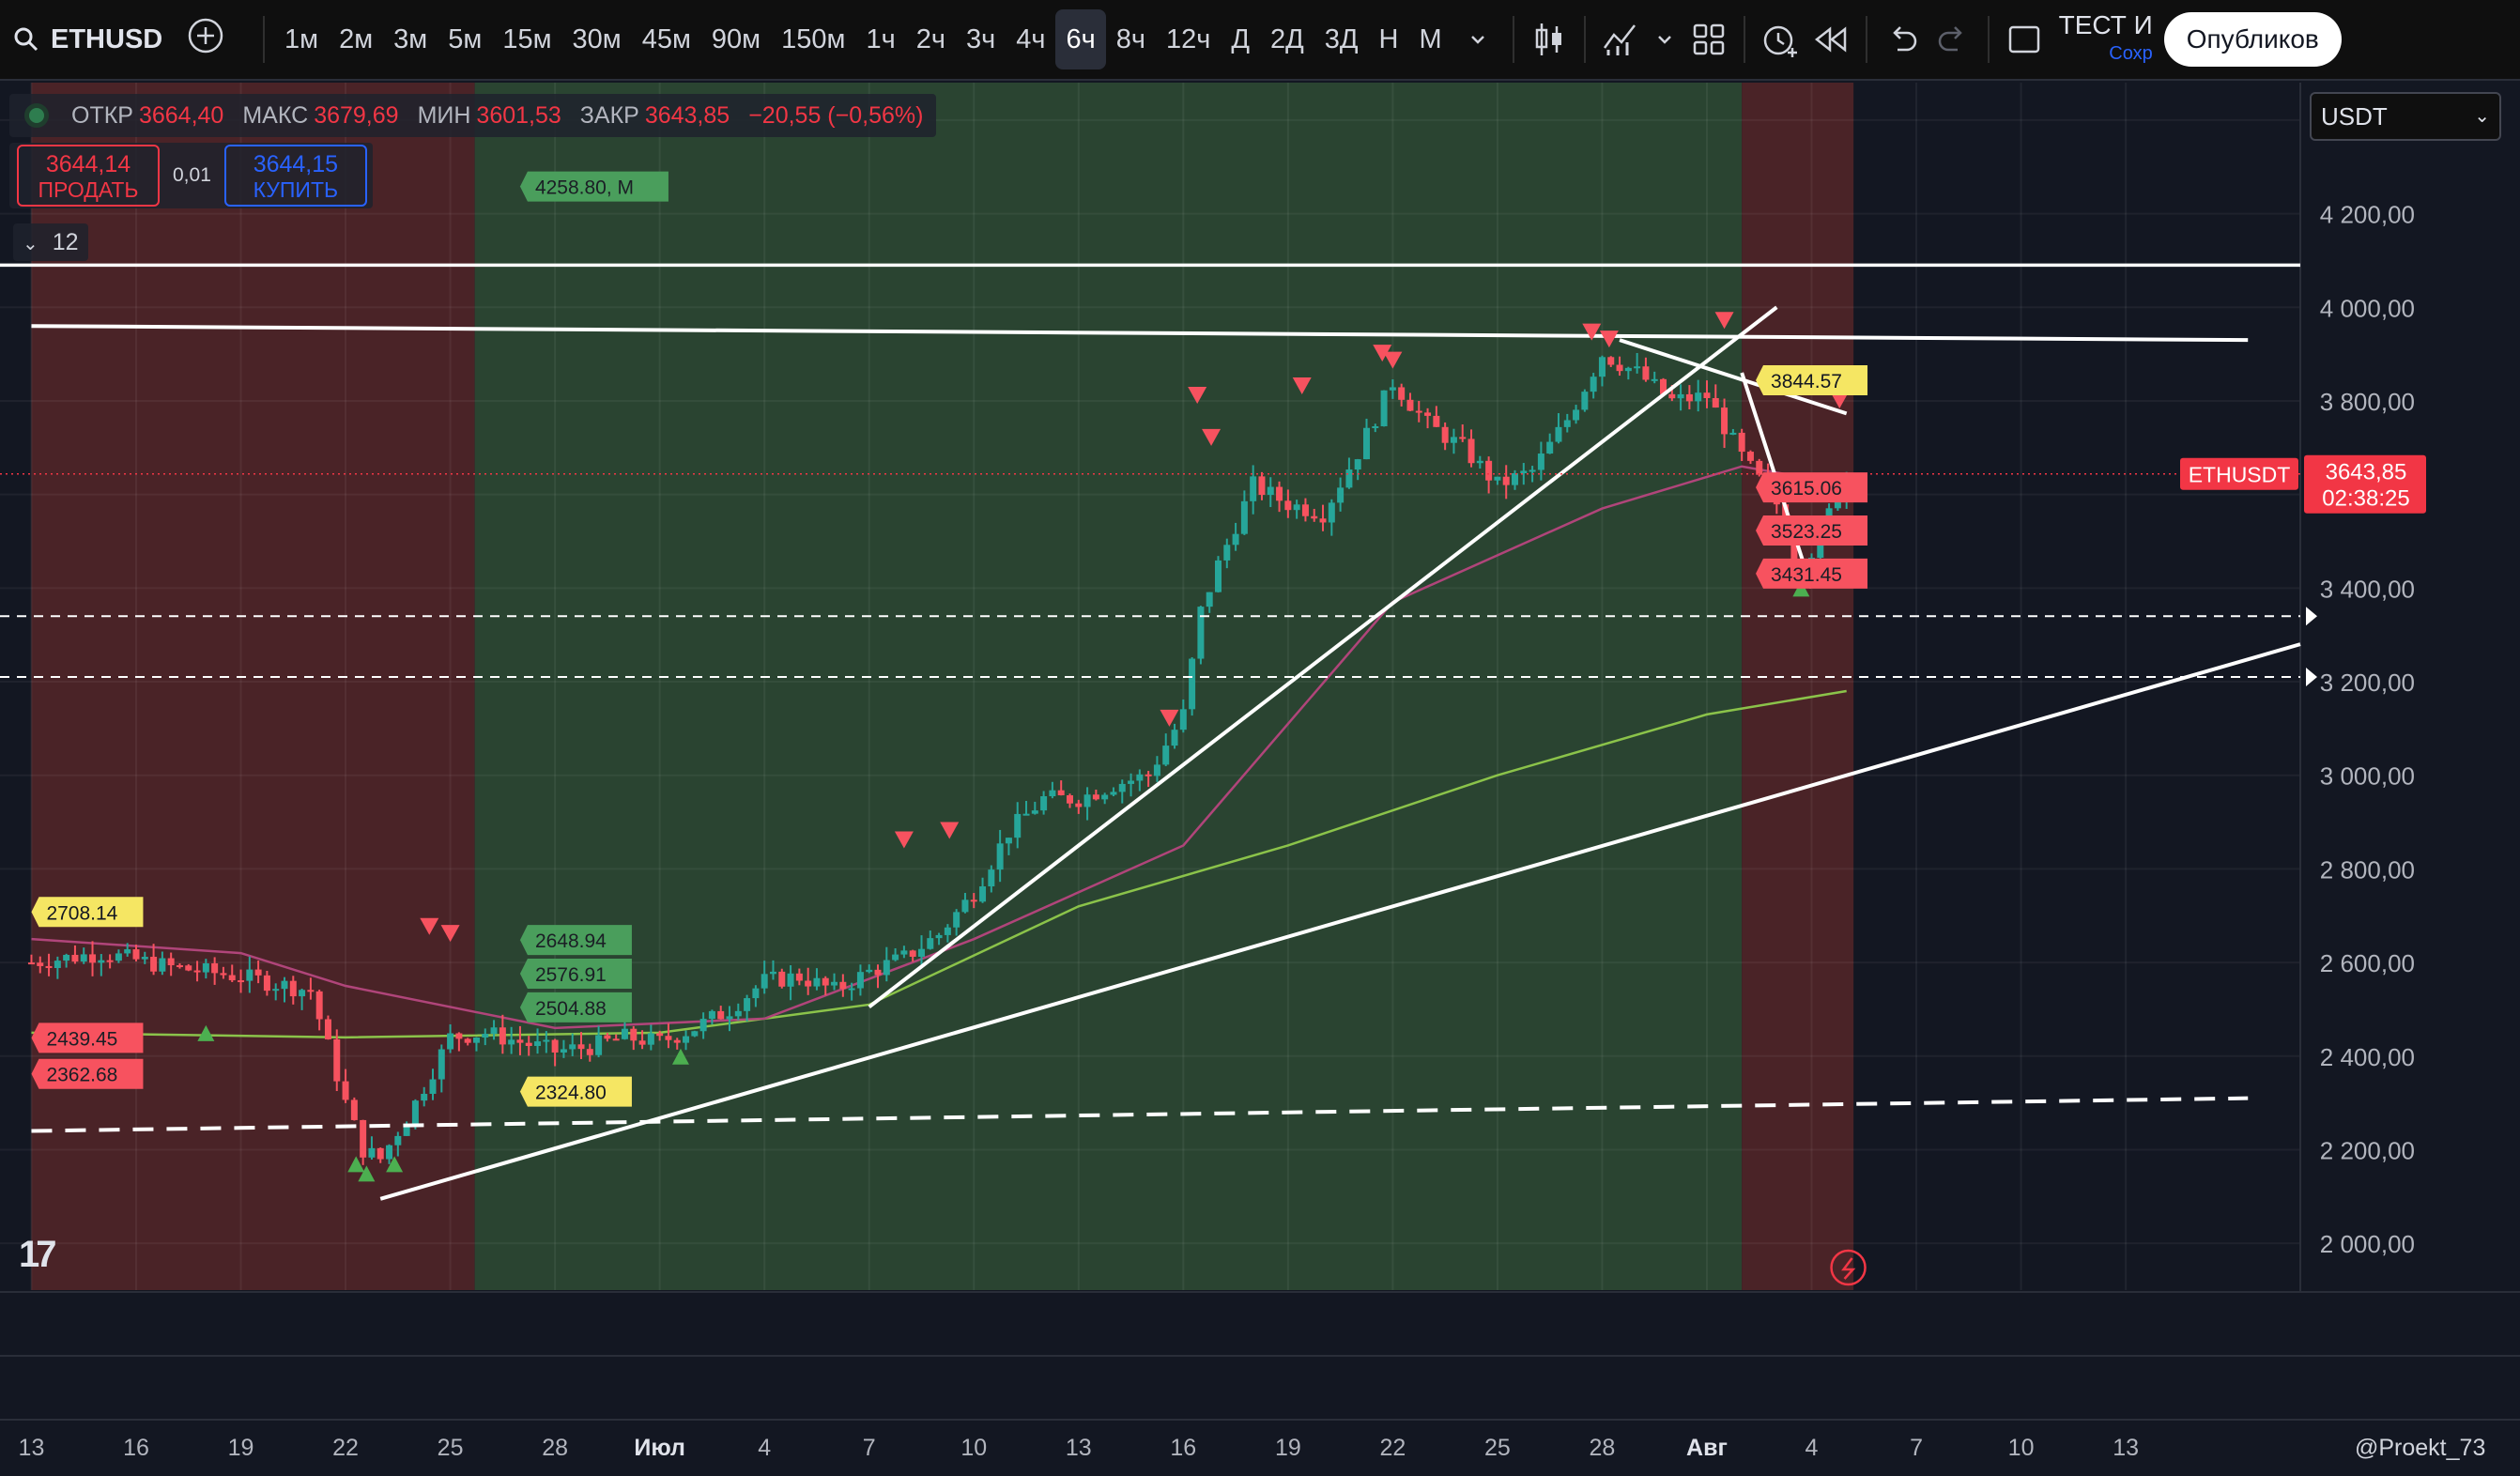 The width and height of the screenshot is (2520, 1476). I want to click on interval-tab: 150м, so click(813, 39).